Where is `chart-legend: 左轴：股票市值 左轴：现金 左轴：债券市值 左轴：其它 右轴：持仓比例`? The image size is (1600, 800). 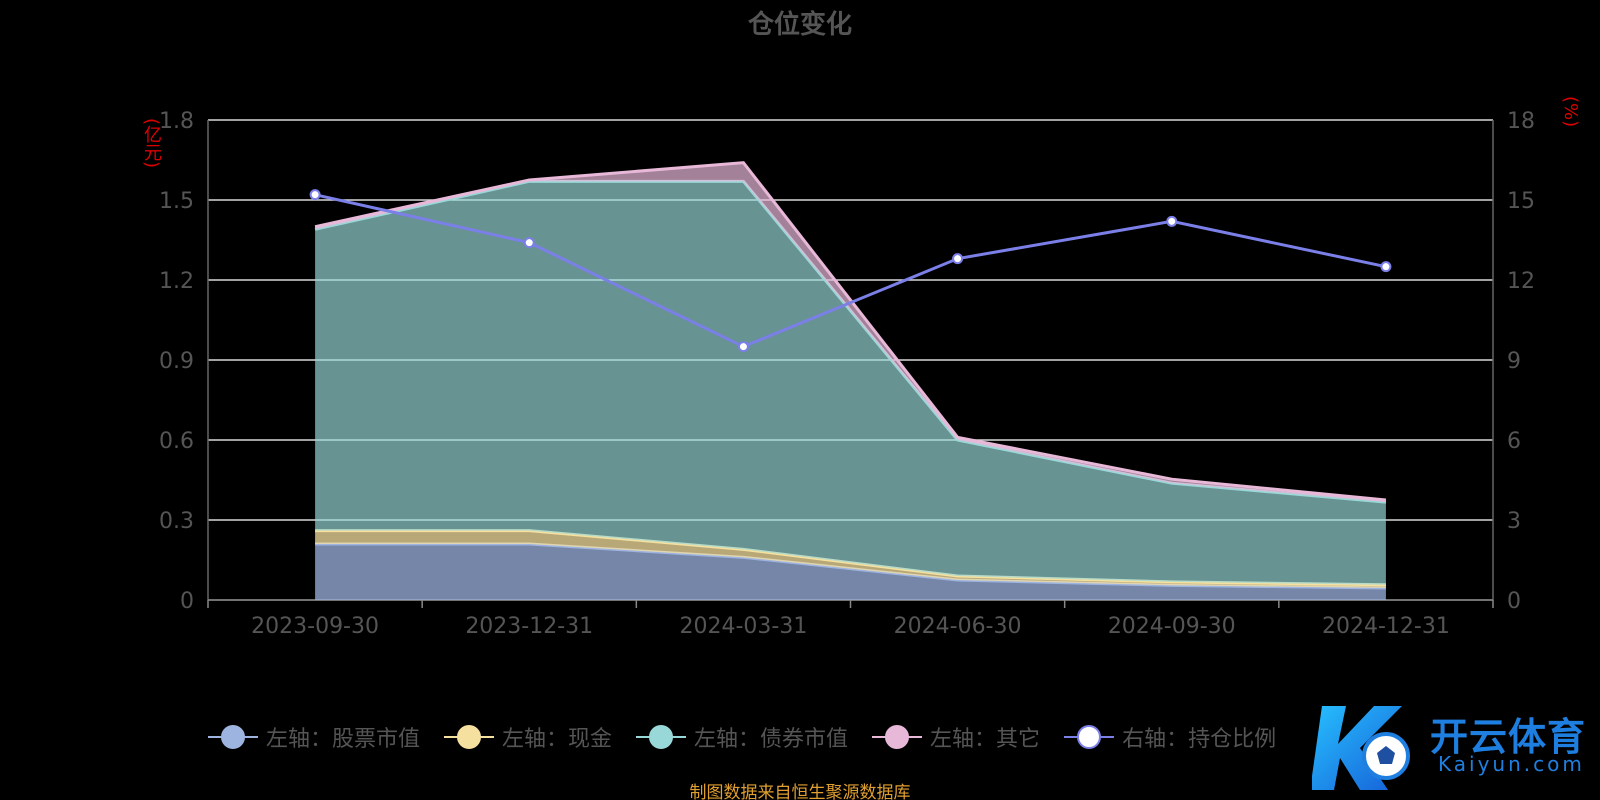 chart-legend: 左轴：股票市值 左轴：现金 左轴：债券市值 左轴：其它 右轴：持仓比例 is located at coordinates (742, 737).